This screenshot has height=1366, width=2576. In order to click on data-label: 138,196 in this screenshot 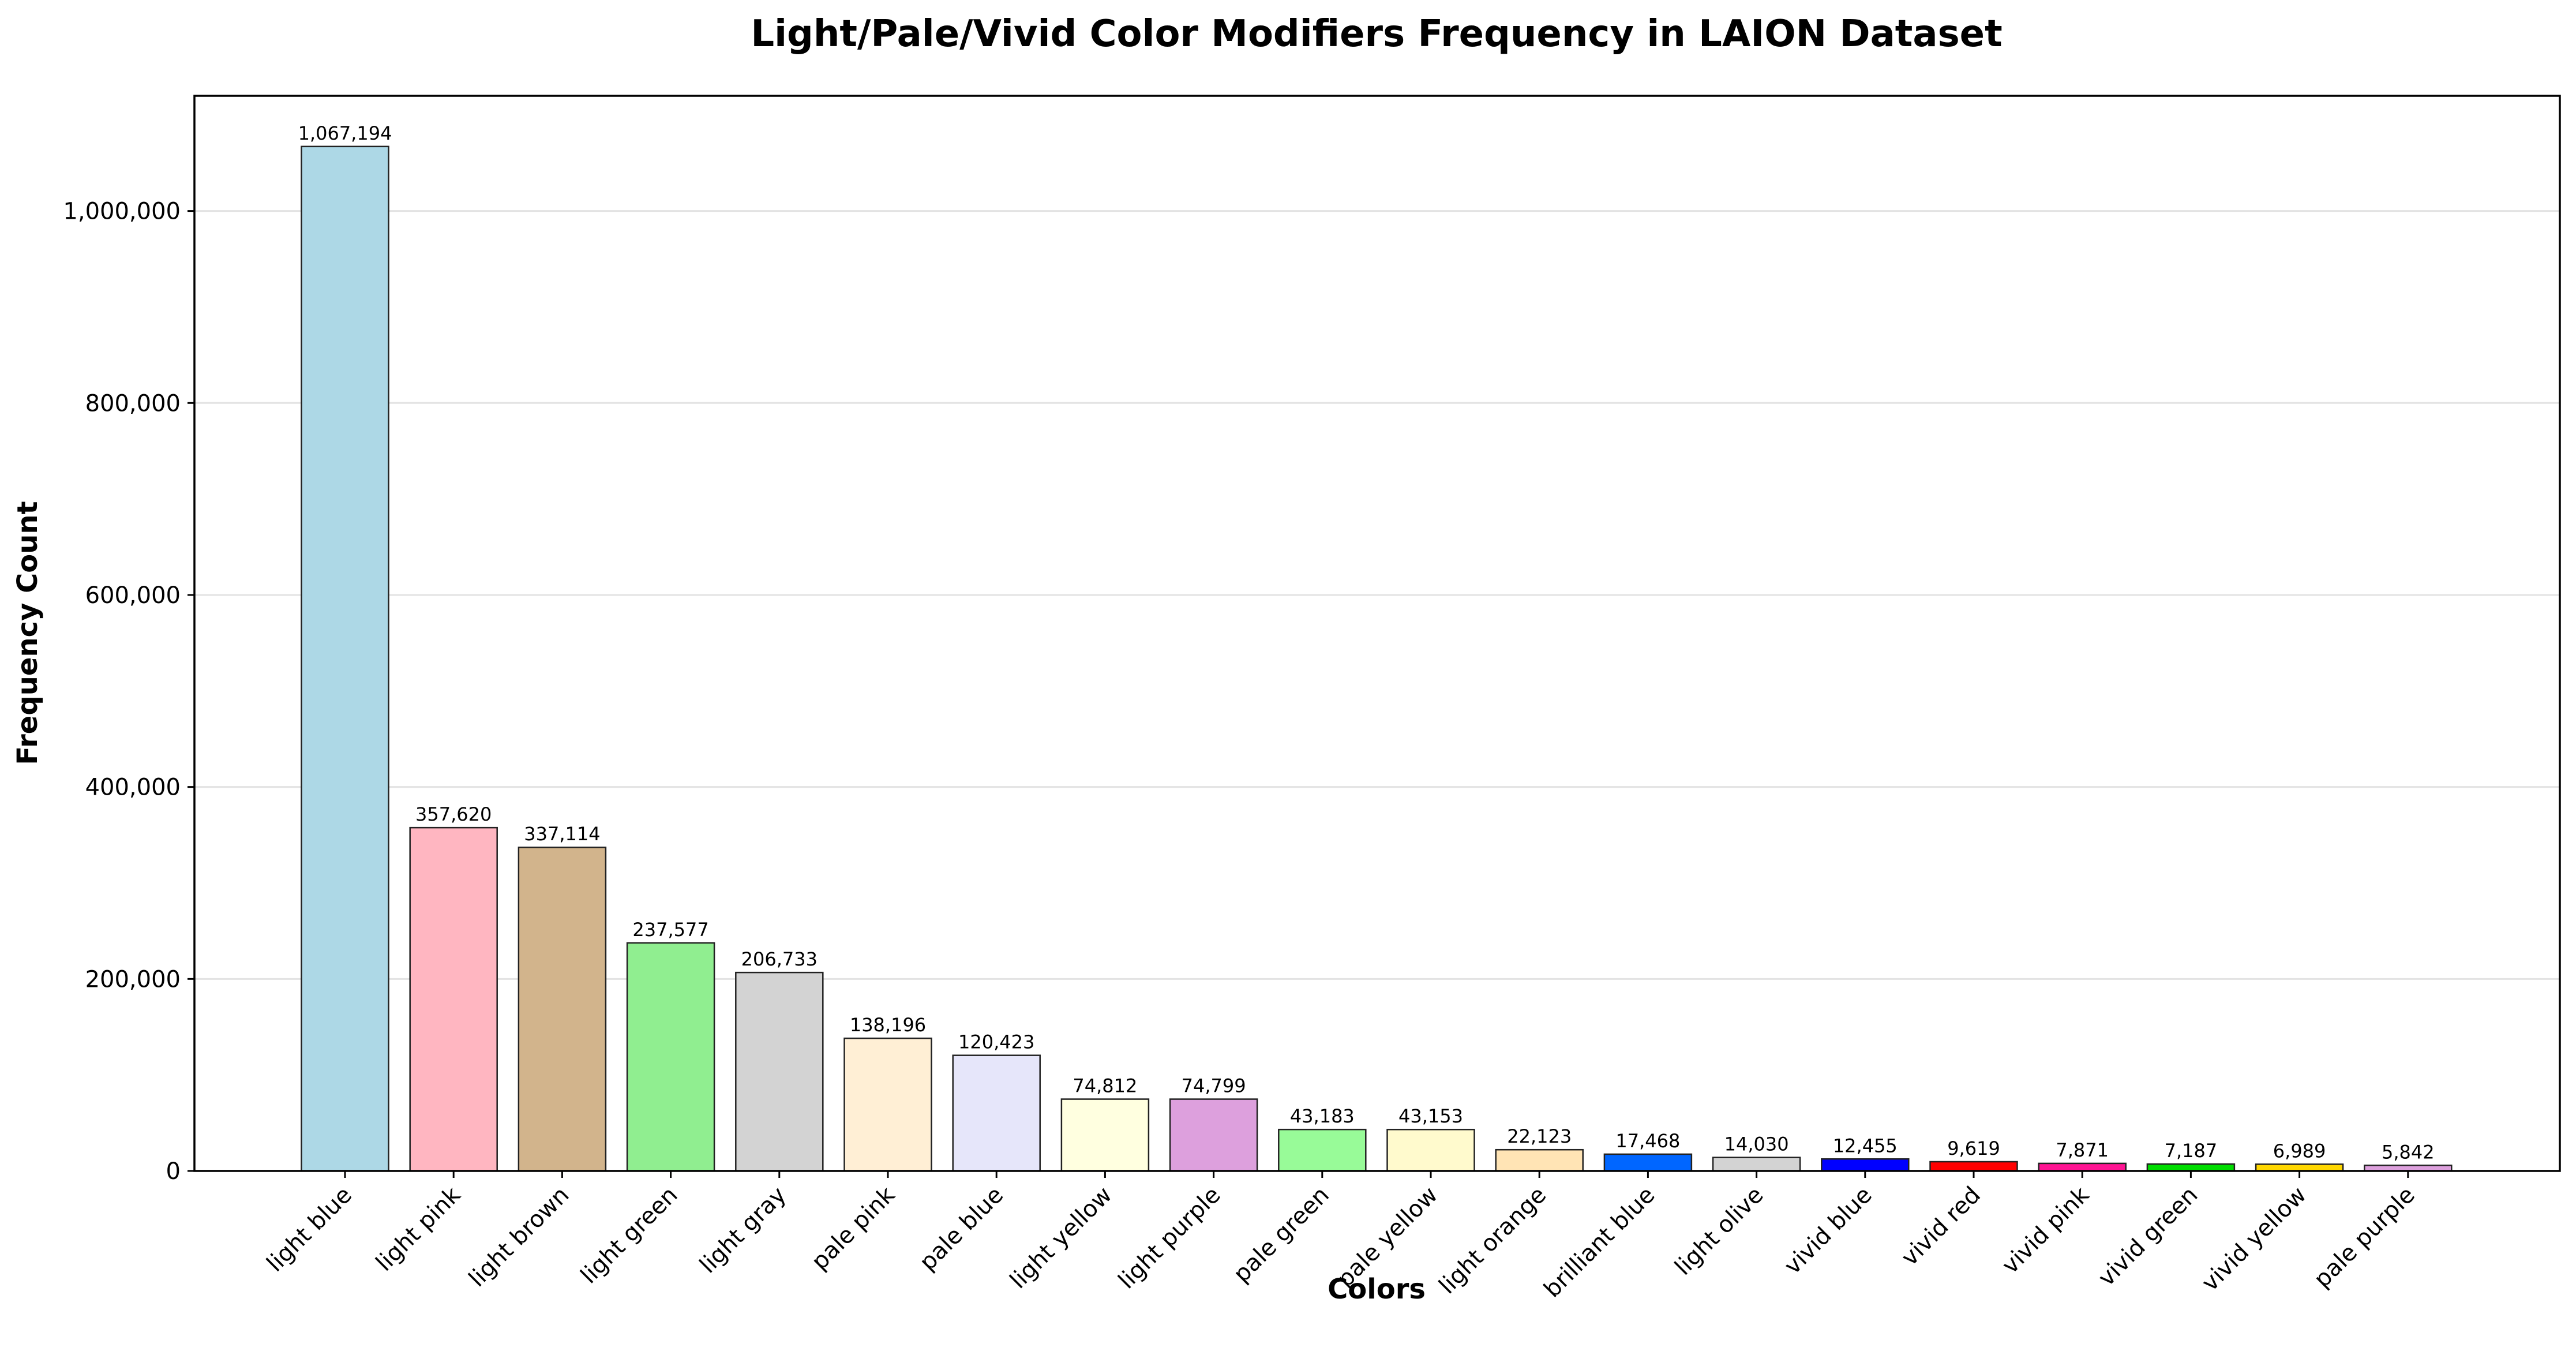, I will do `click(888, 1025)`.